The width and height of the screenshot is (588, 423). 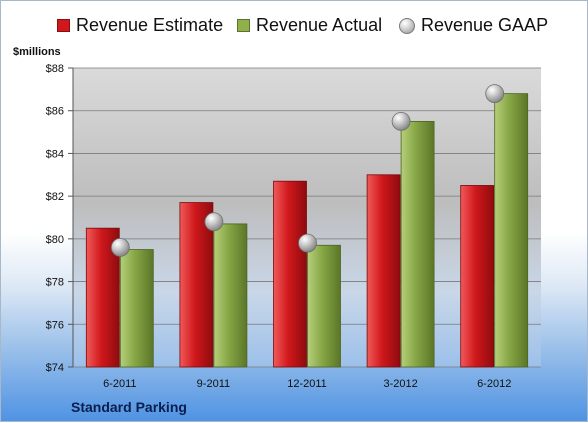 I want to click on x-tick-labels: 6-2011 9-2011 12-2011 3-2012 6-2012, so click(x=307, y=384).